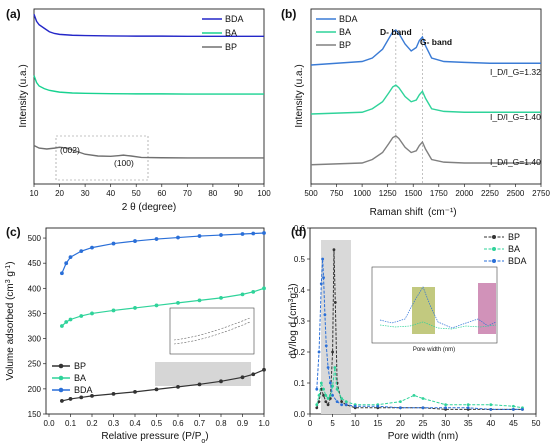 This screenshot has width=550, height=443. What do you see at coordinates (514, 237) in the screenshot?
I see `panel-d-legend-bp: BP` at bounding box center [514, 237].